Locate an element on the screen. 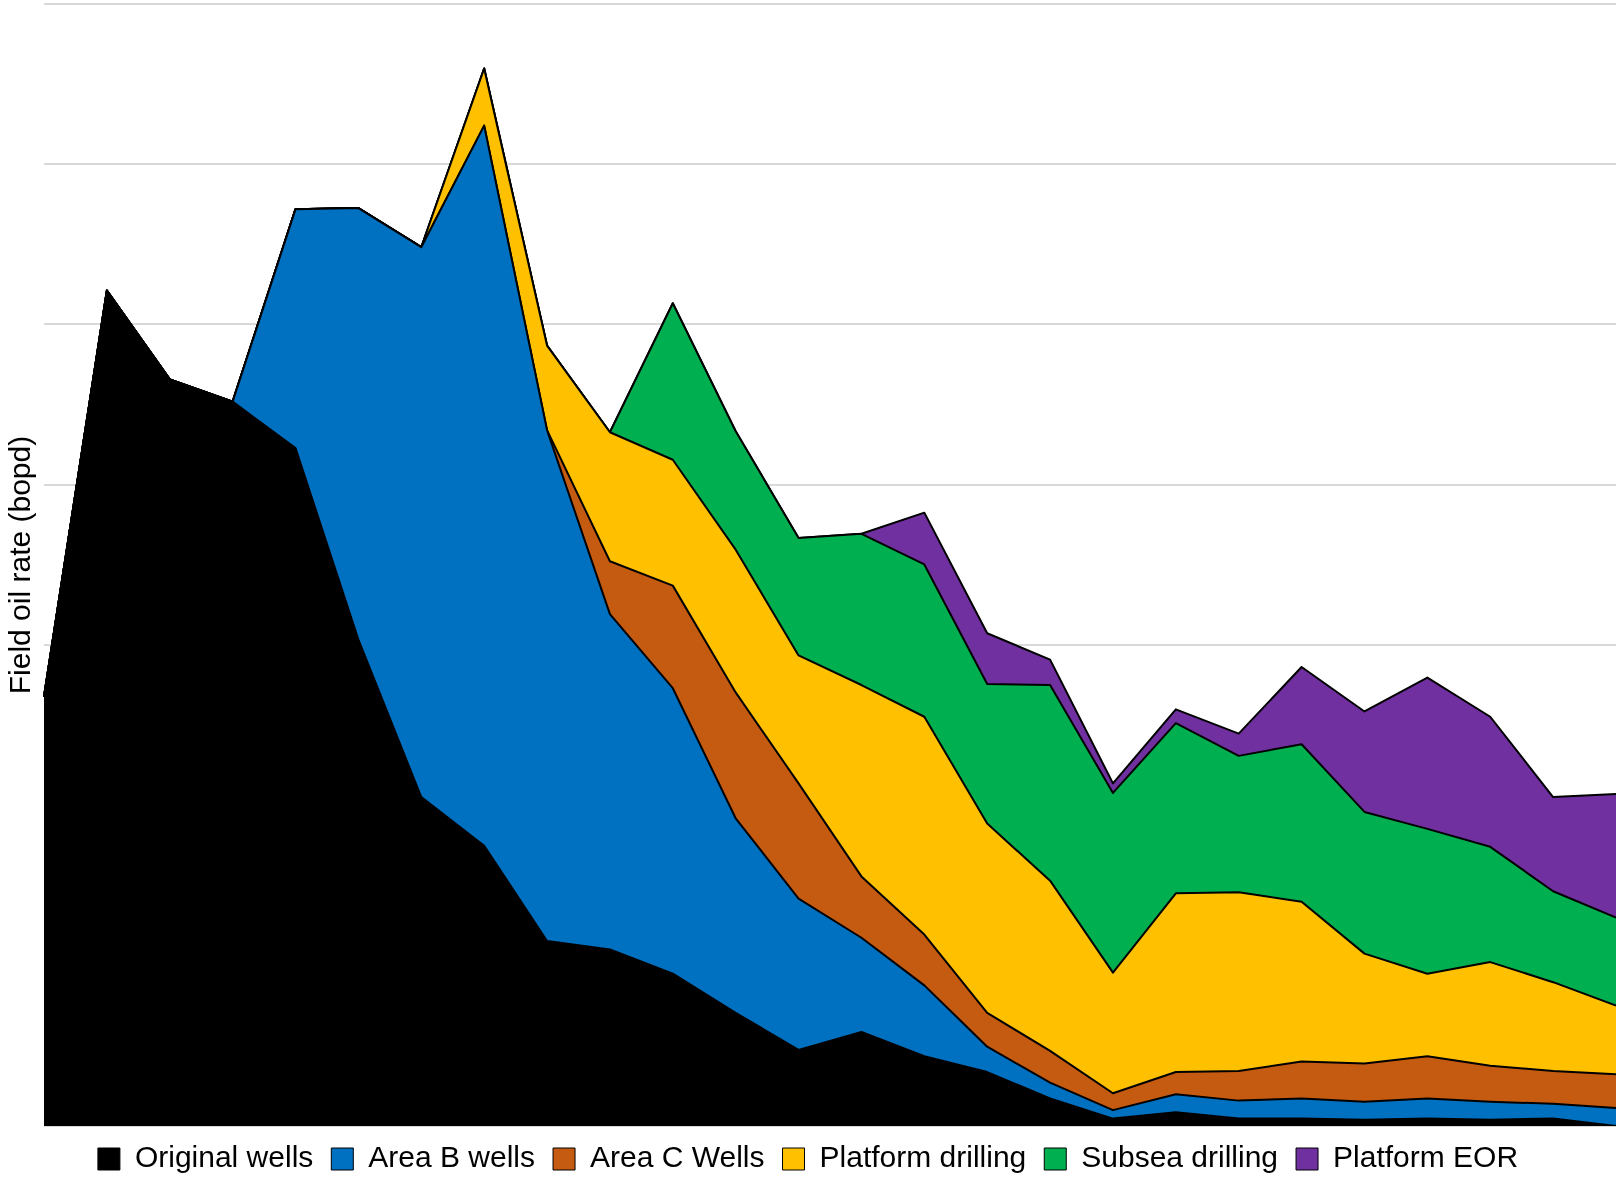 The width and height of the screenshot is (1616, 1184). legend-label: Platform drilling is located at coordinates (923, 1157).